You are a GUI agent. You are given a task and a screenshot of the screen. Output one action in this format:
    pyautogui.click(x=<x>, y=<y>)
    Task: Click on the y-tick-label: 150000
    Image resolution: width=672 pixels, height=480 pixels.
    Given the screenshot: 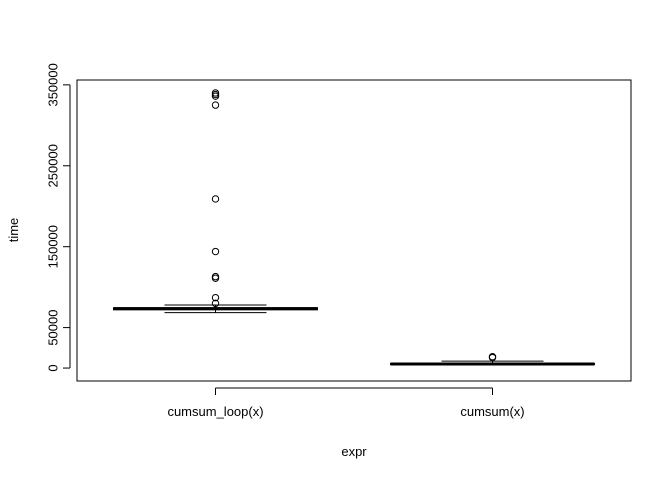 What is the action you would take?
    pyautogui.click(x=53, y=246)
    